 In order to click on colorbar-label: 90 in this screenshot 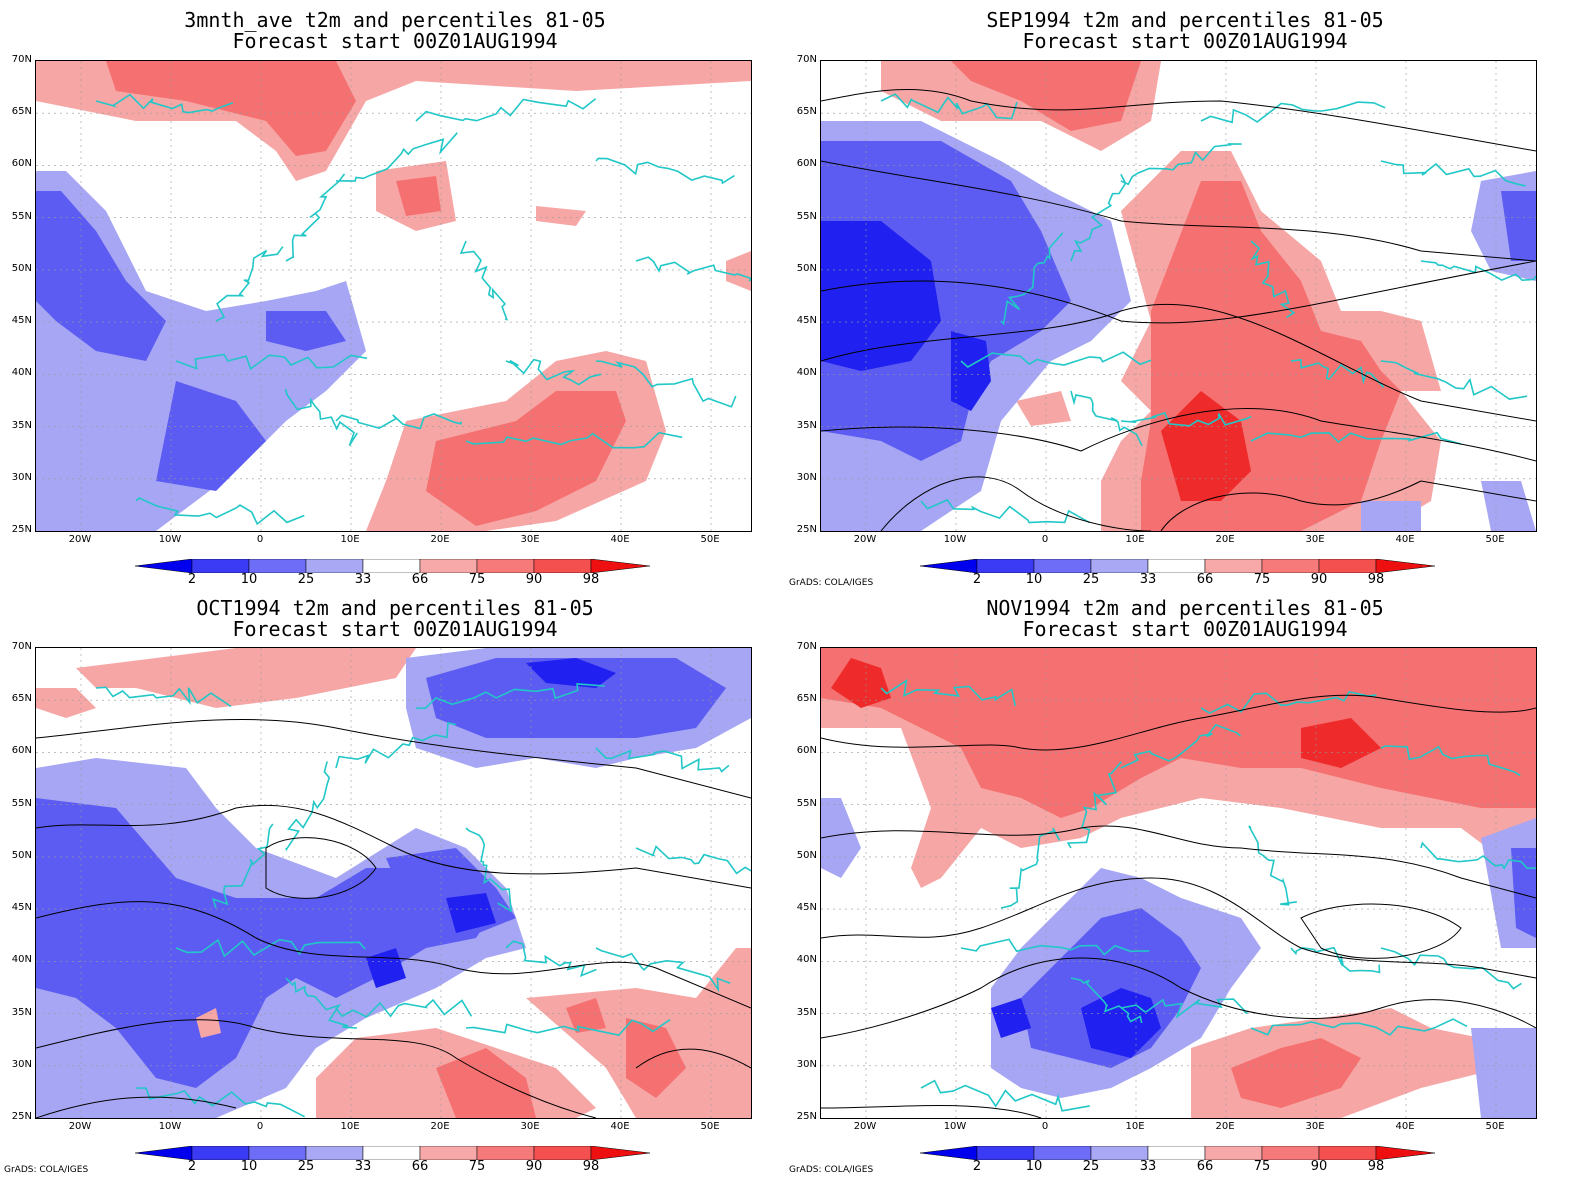, I will do `click(534, 1166)`.